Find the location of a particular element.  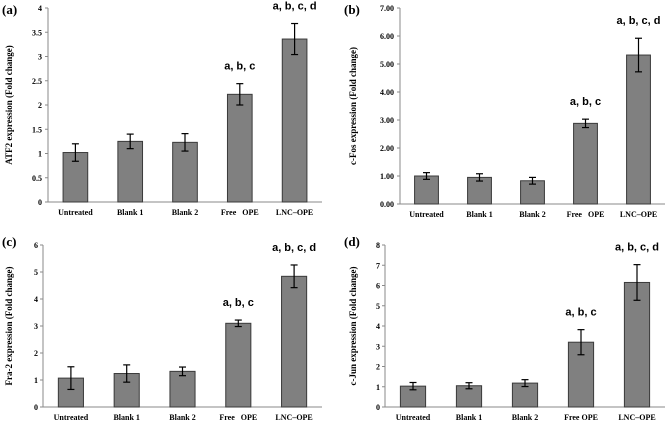

y-tick-label: 7 is located at coordinates (378, 265).